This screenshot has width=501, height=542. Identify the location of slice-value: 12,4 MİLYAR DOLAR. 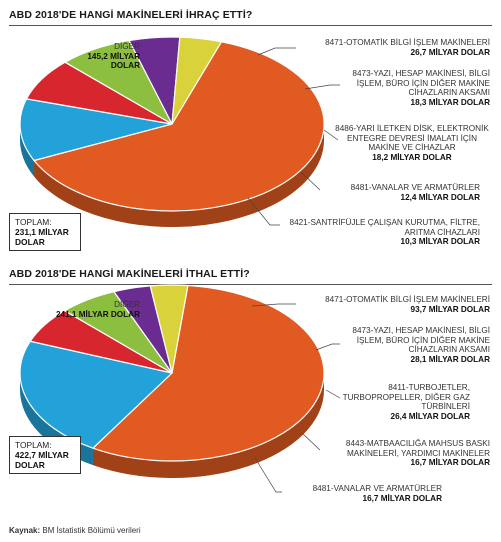
(440, 197).